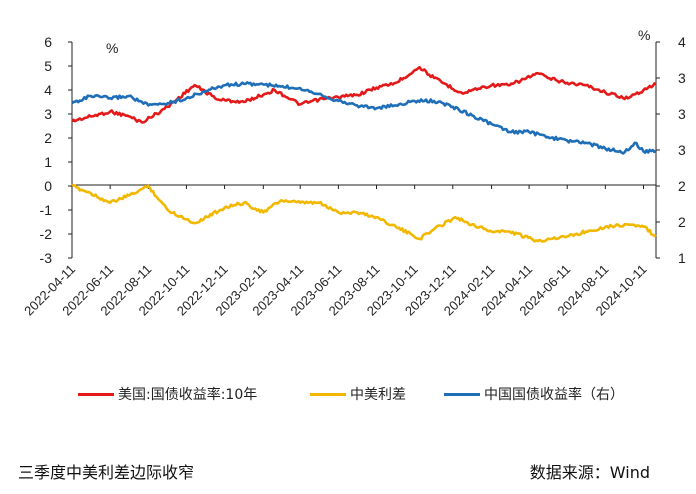  What do you see at coordinates (96, 394) in the screenshot?
I see `legend-swatch-us` at bounding box center [96, 394].